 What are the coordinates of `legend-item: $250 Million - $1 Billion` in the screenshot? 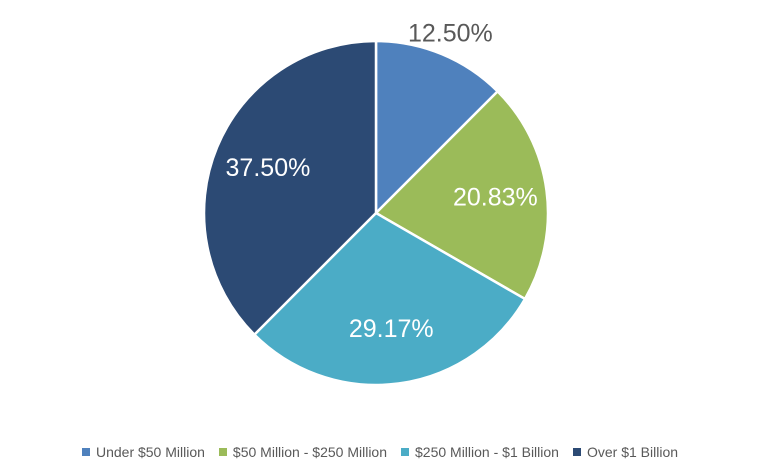 It's located at (480, 452).